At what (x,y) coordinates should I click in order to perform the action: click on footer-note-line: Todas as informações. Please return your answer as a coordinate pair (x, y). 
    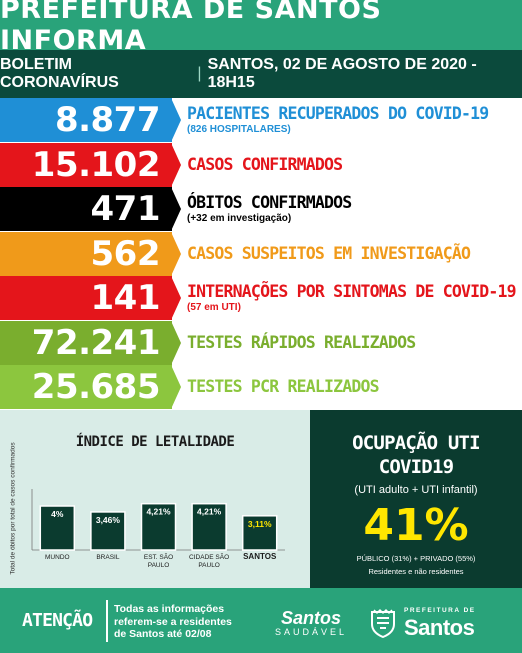
    Looking at the image, I should click on (169, 609).